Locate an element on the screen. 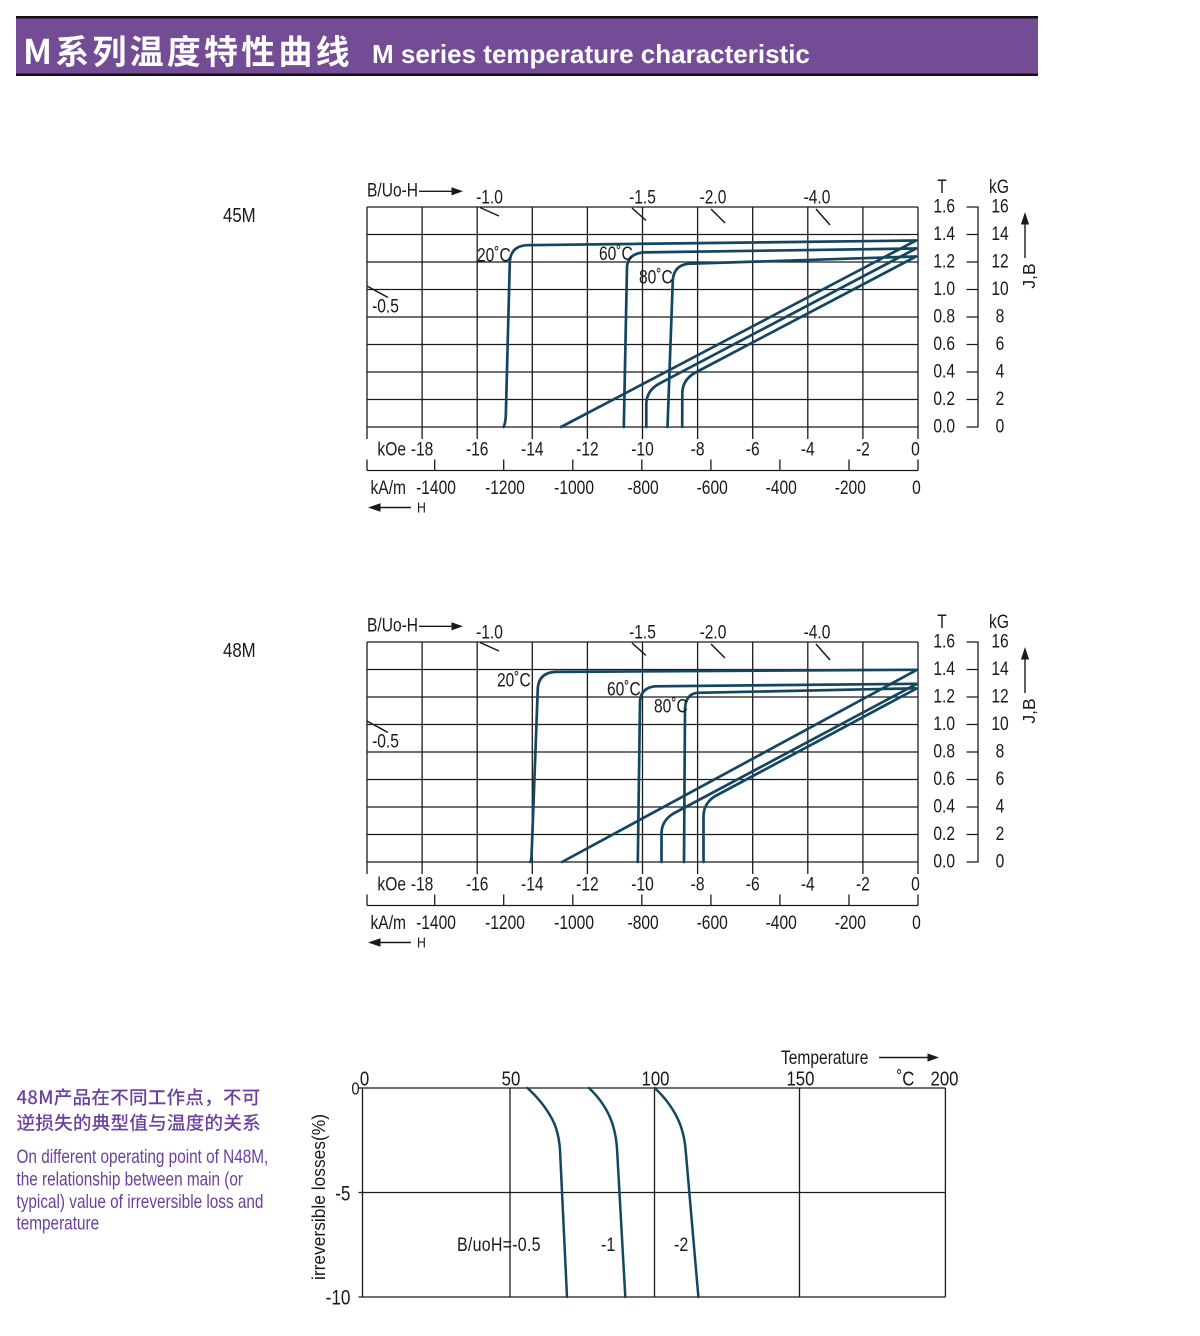 The height and width of the screenshot is (1336, 1200). svg-text: -2 is located at coordinates (681, 1245).